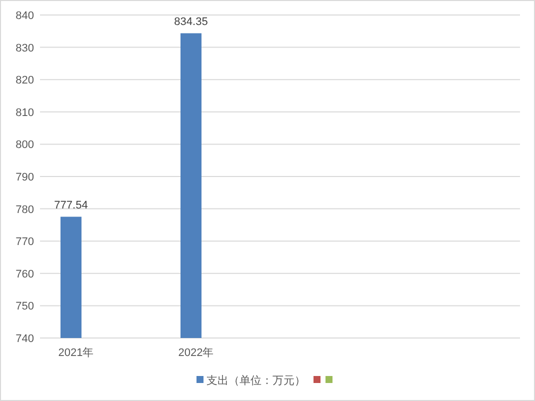 Image resolution: width=535 pixels, height=401 pixels. I want to click on y-tick-label: 750, so click(25, 306).